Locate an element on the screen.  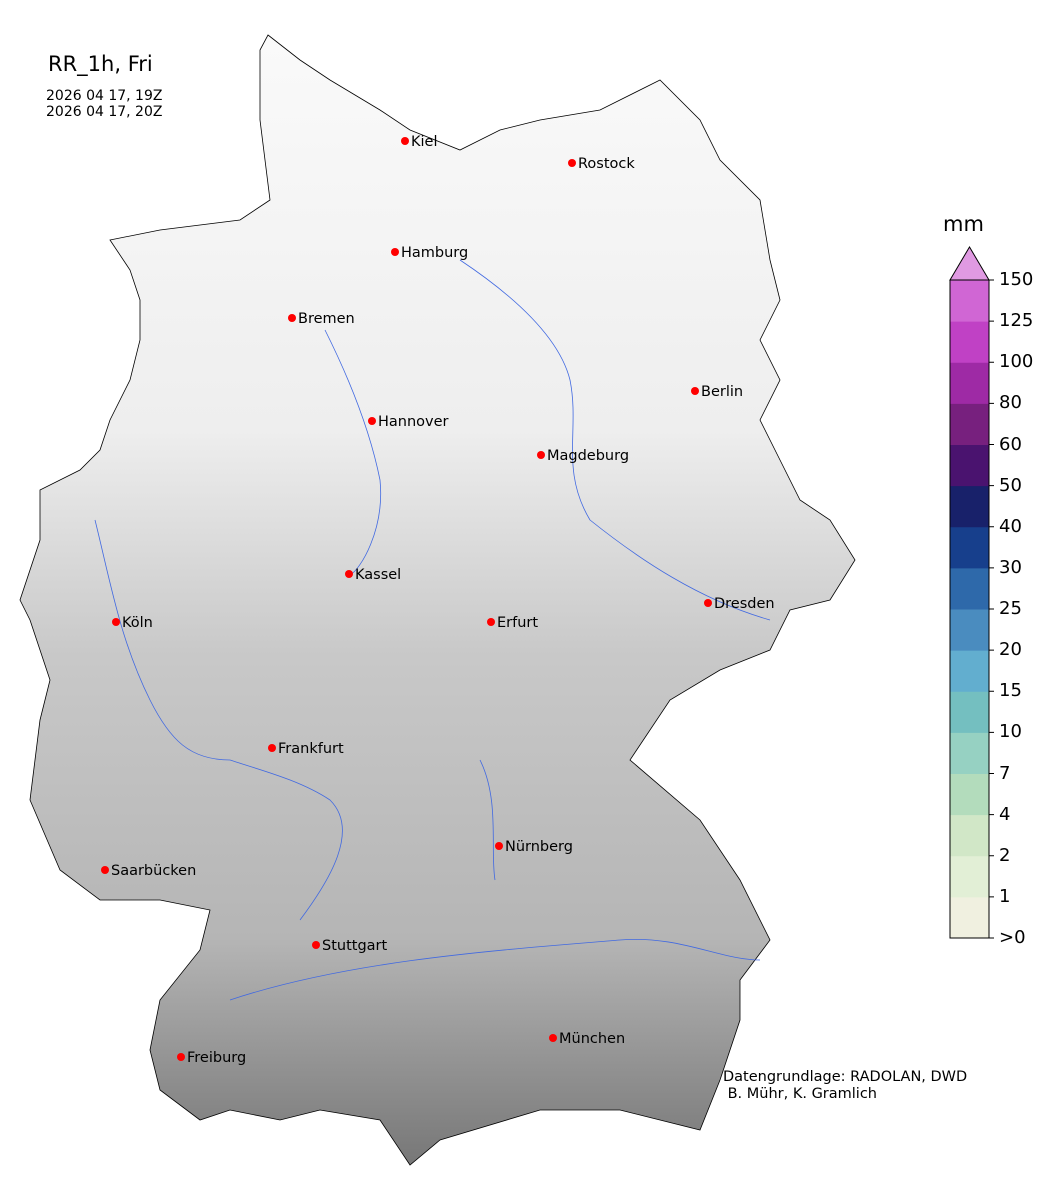
city-label: Hannover is located at coordinates (413, 422).